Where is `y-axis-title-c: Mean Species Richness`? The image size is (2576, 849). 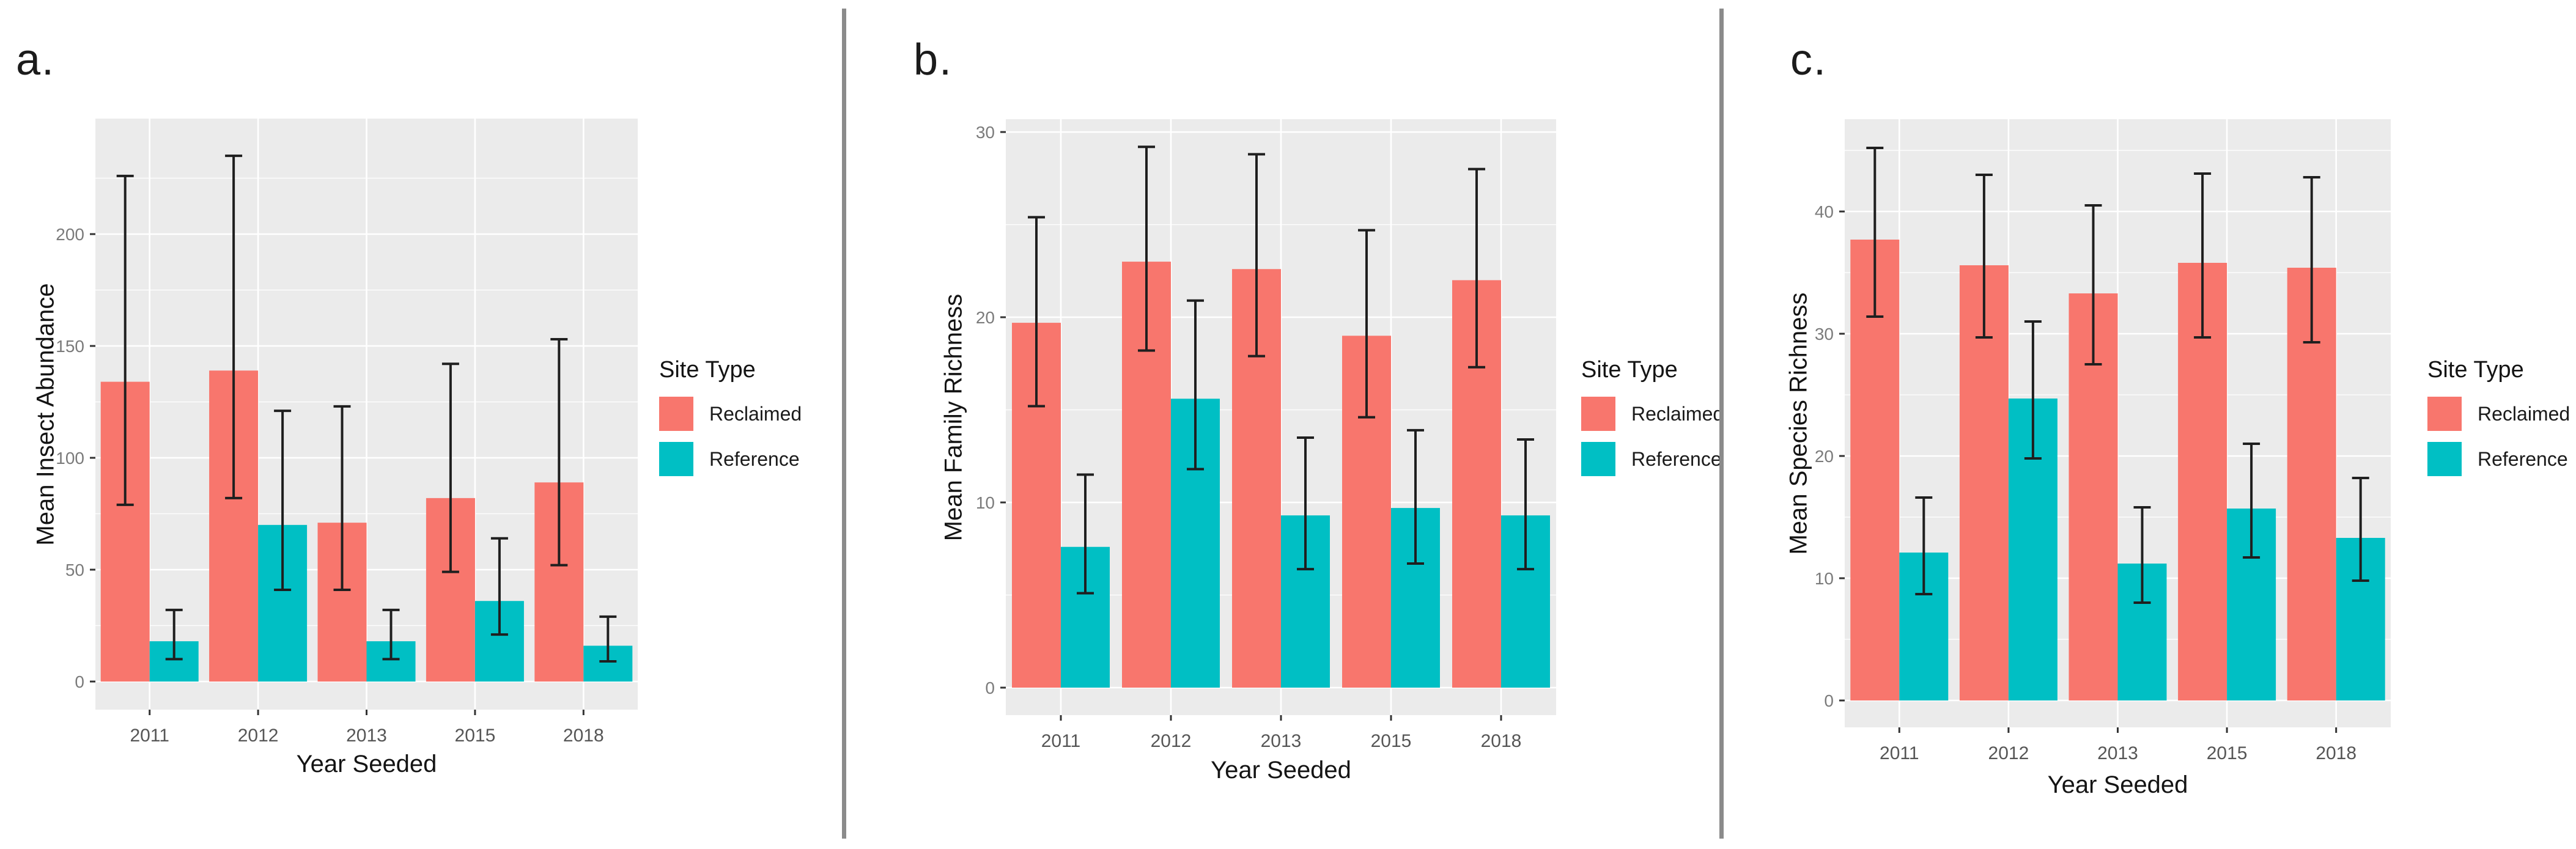
y-axis-title-c: Mean Species Richness is located at coordinates (1799, 424).